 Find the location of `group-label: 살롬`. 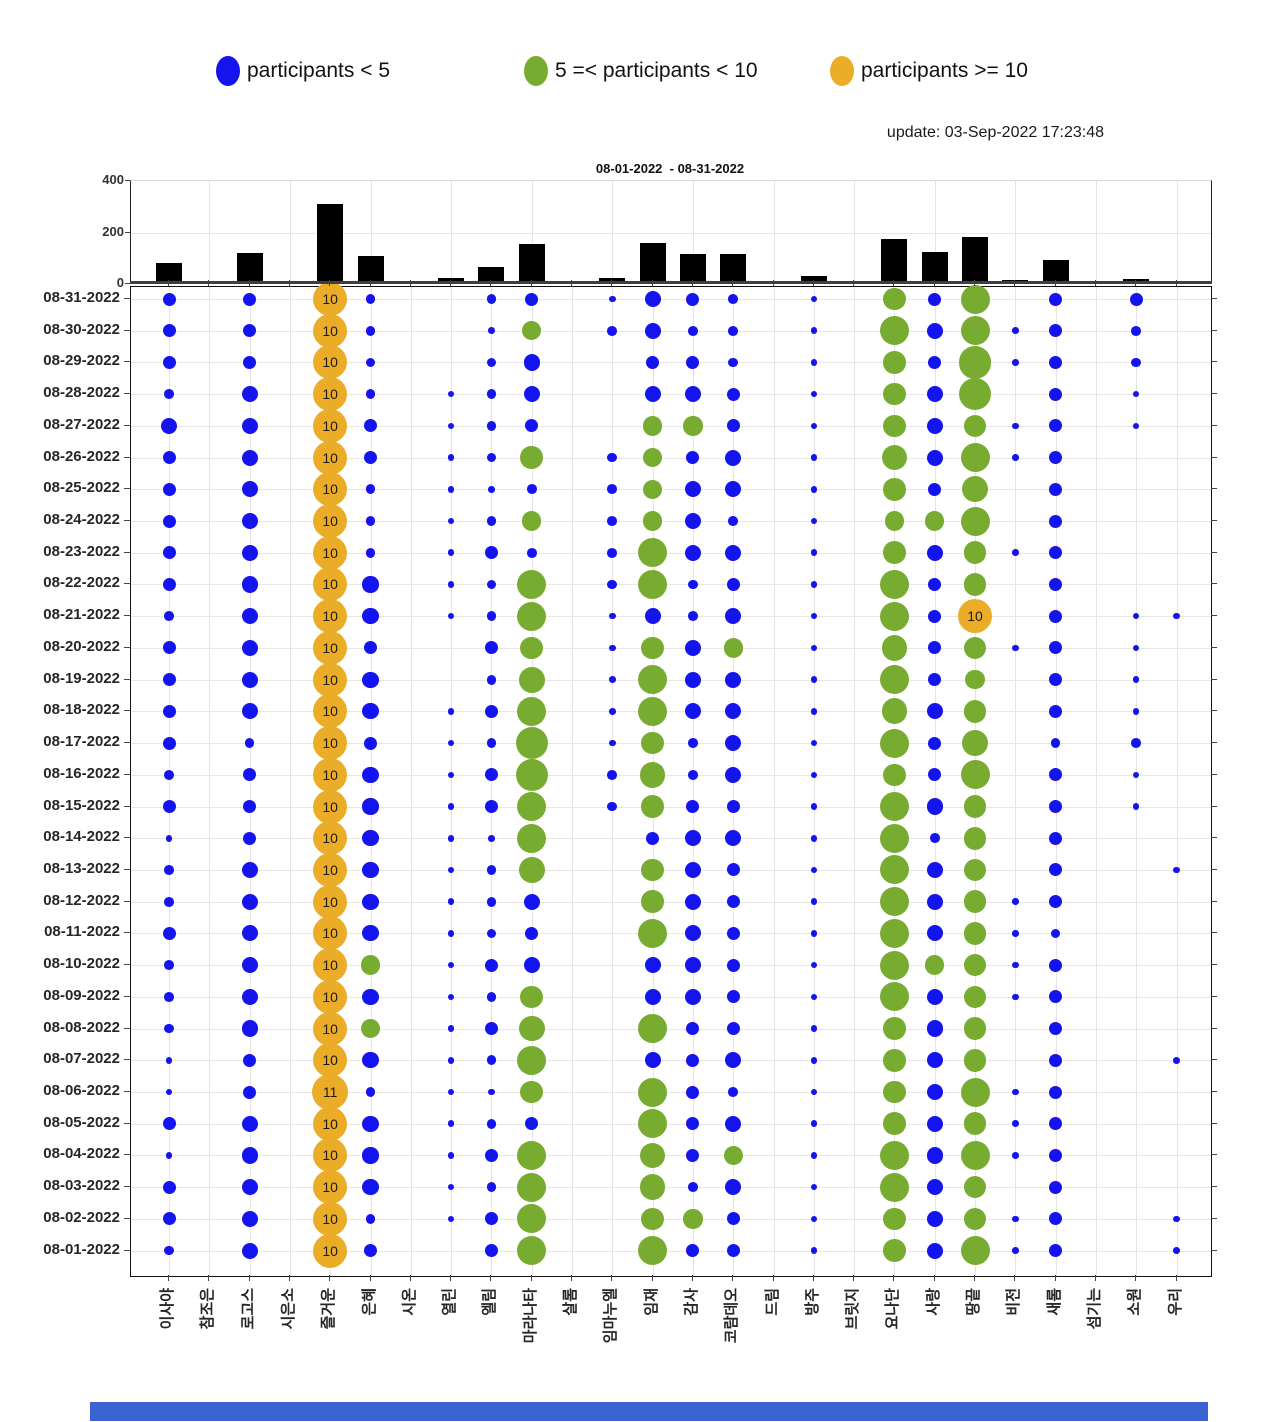

group-label: 살롬 is located at coordinates (570, 1302).